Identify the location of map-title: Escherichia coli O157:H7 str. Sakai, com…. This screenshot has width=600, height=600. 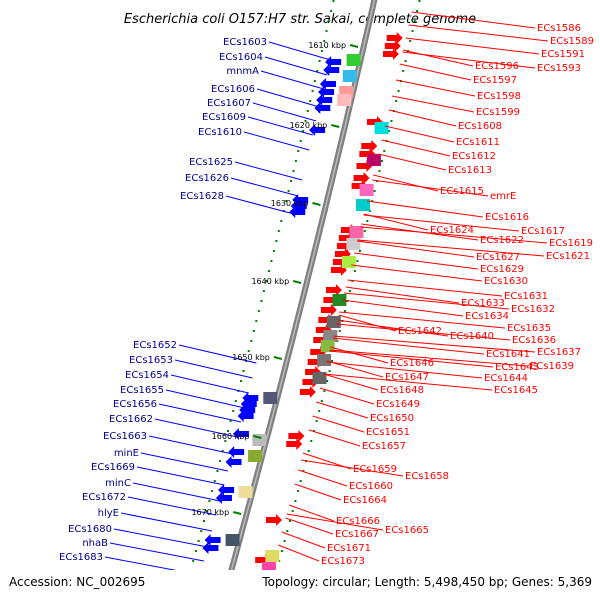
(300, 19).